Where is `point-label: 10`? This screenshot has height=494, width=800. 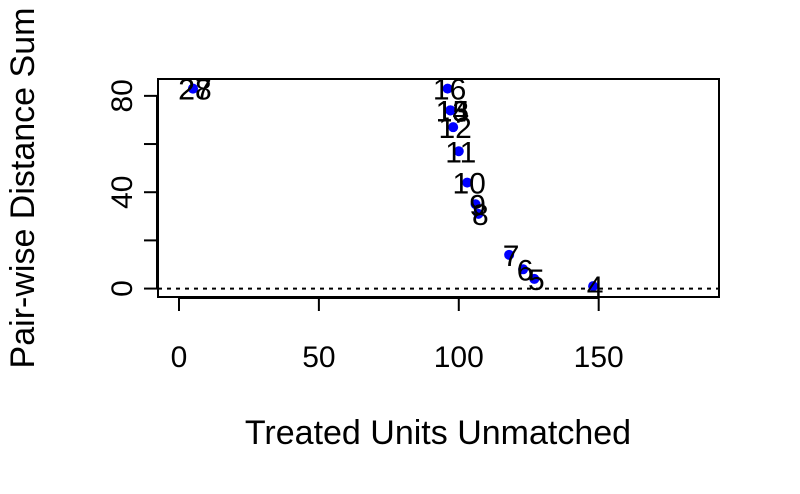 point-label: 10 is located at coordinates (468, 184).